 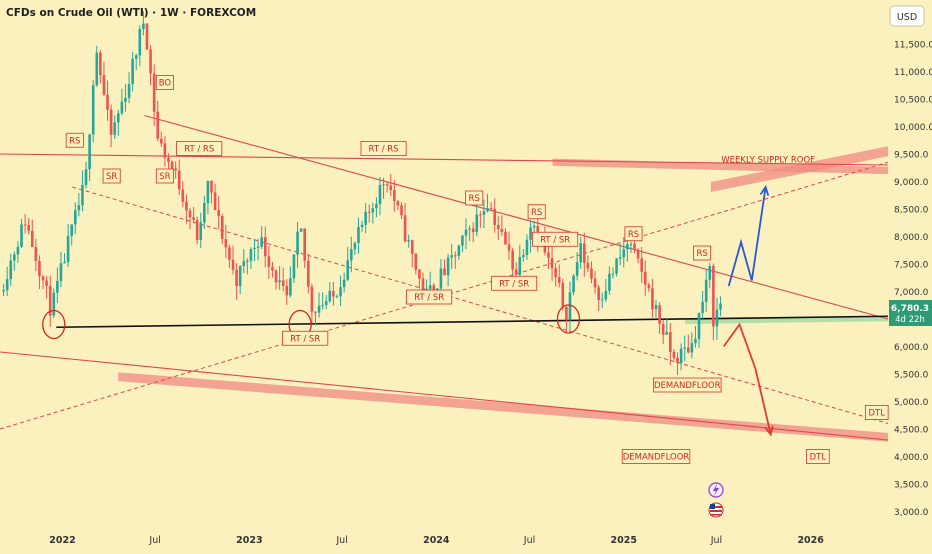 I want to click on x-tick-label: 2023, so click(x=249, y=540).